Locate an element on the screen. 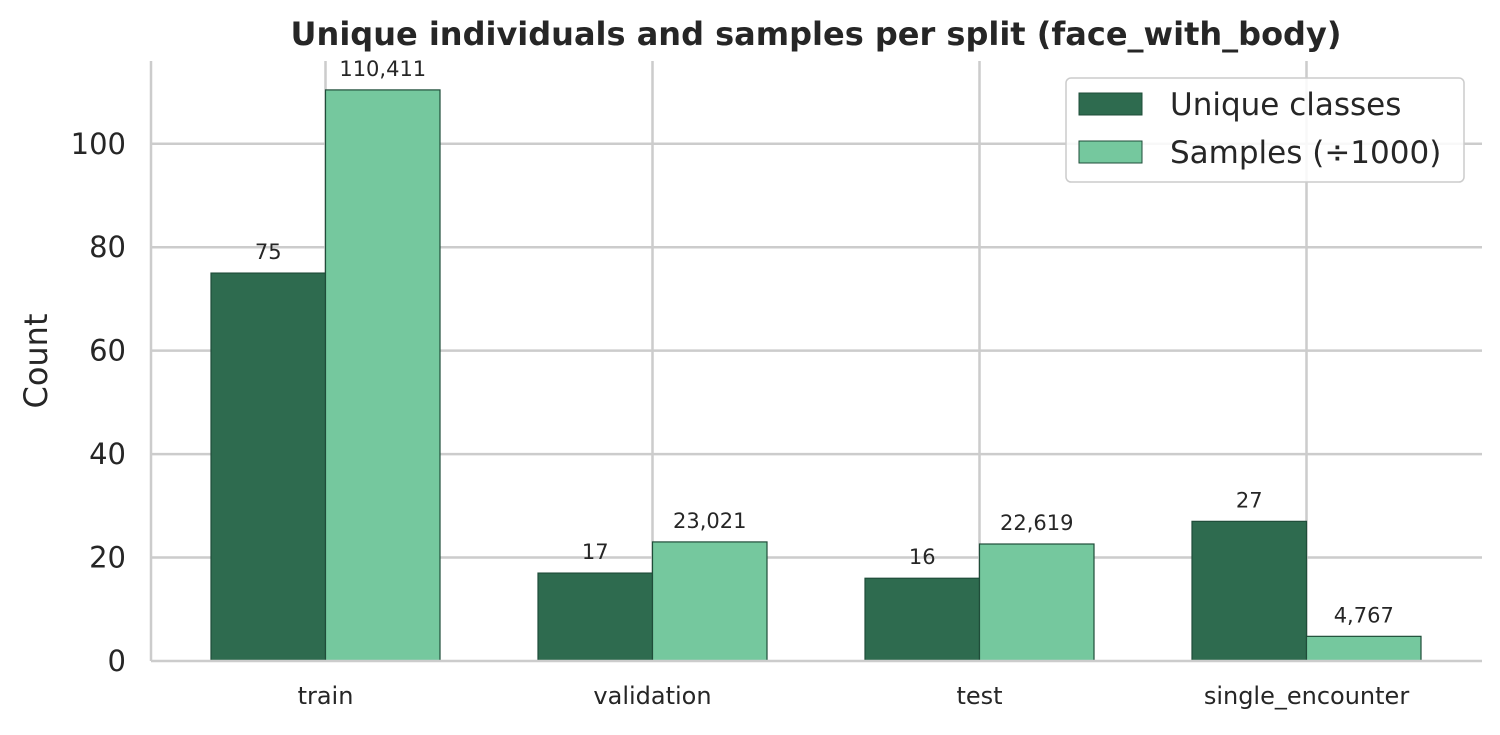  y-tick-label: 40 is located at coordinates (107, 454).